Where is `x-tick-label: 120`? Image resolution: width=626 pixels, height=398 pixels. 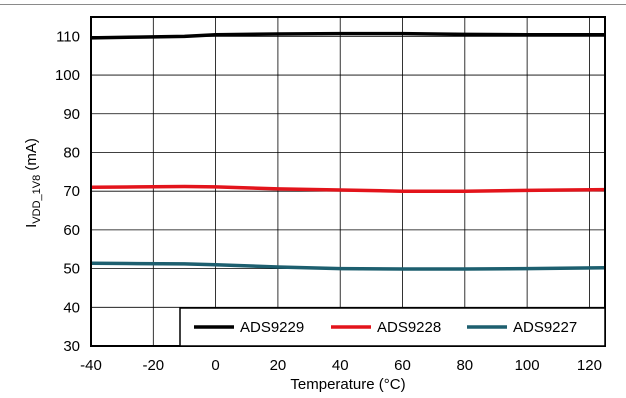
x-tick-label: 120 is located at coordinates (589, 365).